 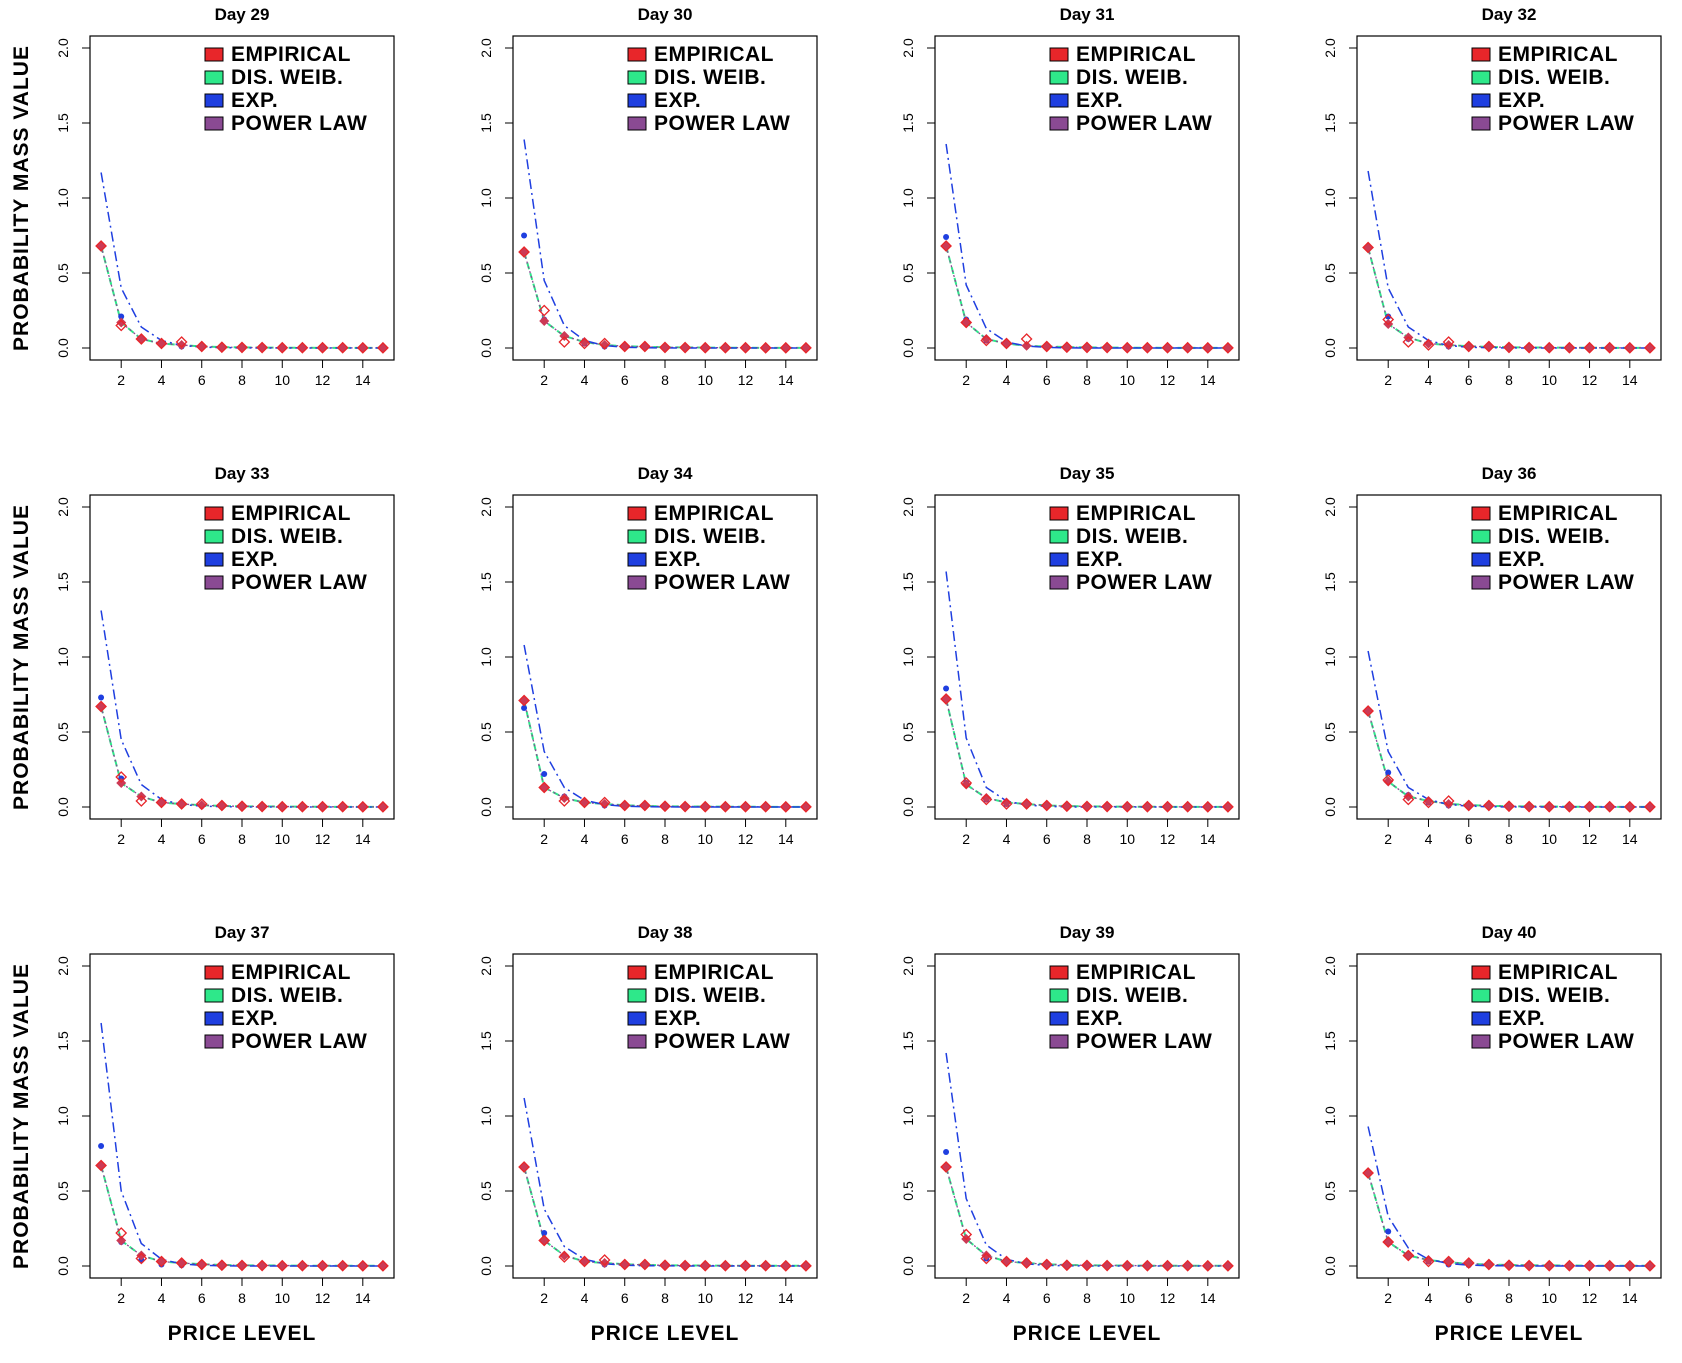 I want to click on panel-title: Day 35, so click(x=1087, y=473).